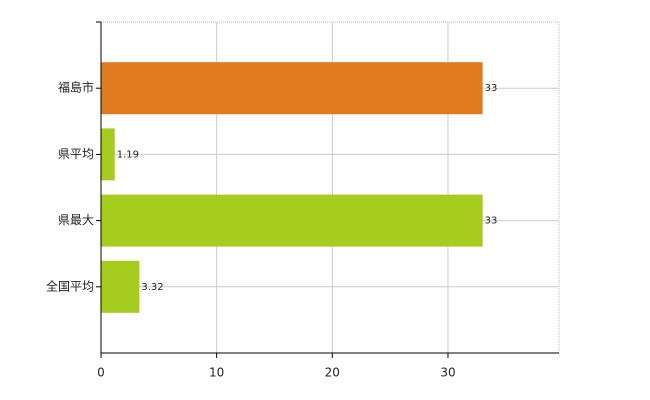 The height and width of the screenshot is (400, 650). I want to click on x-tick-label: 0, so click(101, 373).